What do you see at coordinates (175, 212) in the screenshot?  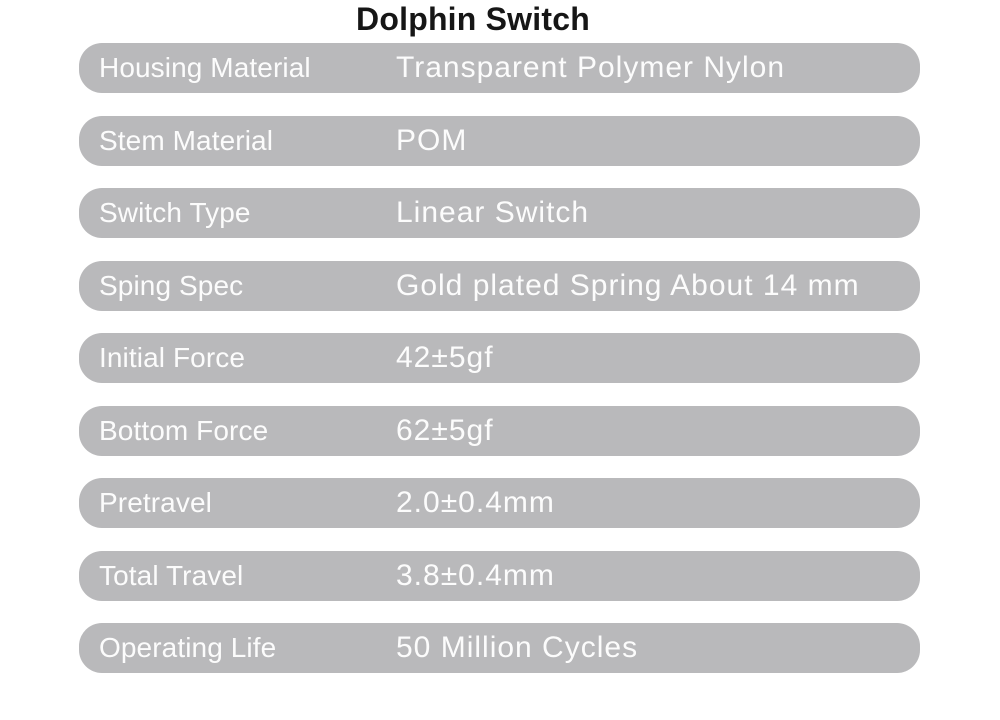 I see `spec-label: Switch Type` at bounding box center [175, 212].